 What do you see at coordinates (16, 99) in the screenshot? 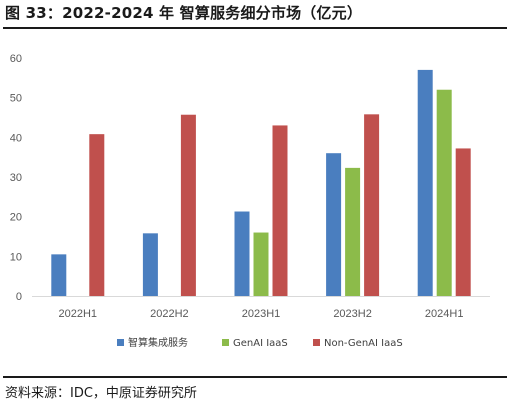
I see `y-tick-label: 50` at bounding box center [16, 99].